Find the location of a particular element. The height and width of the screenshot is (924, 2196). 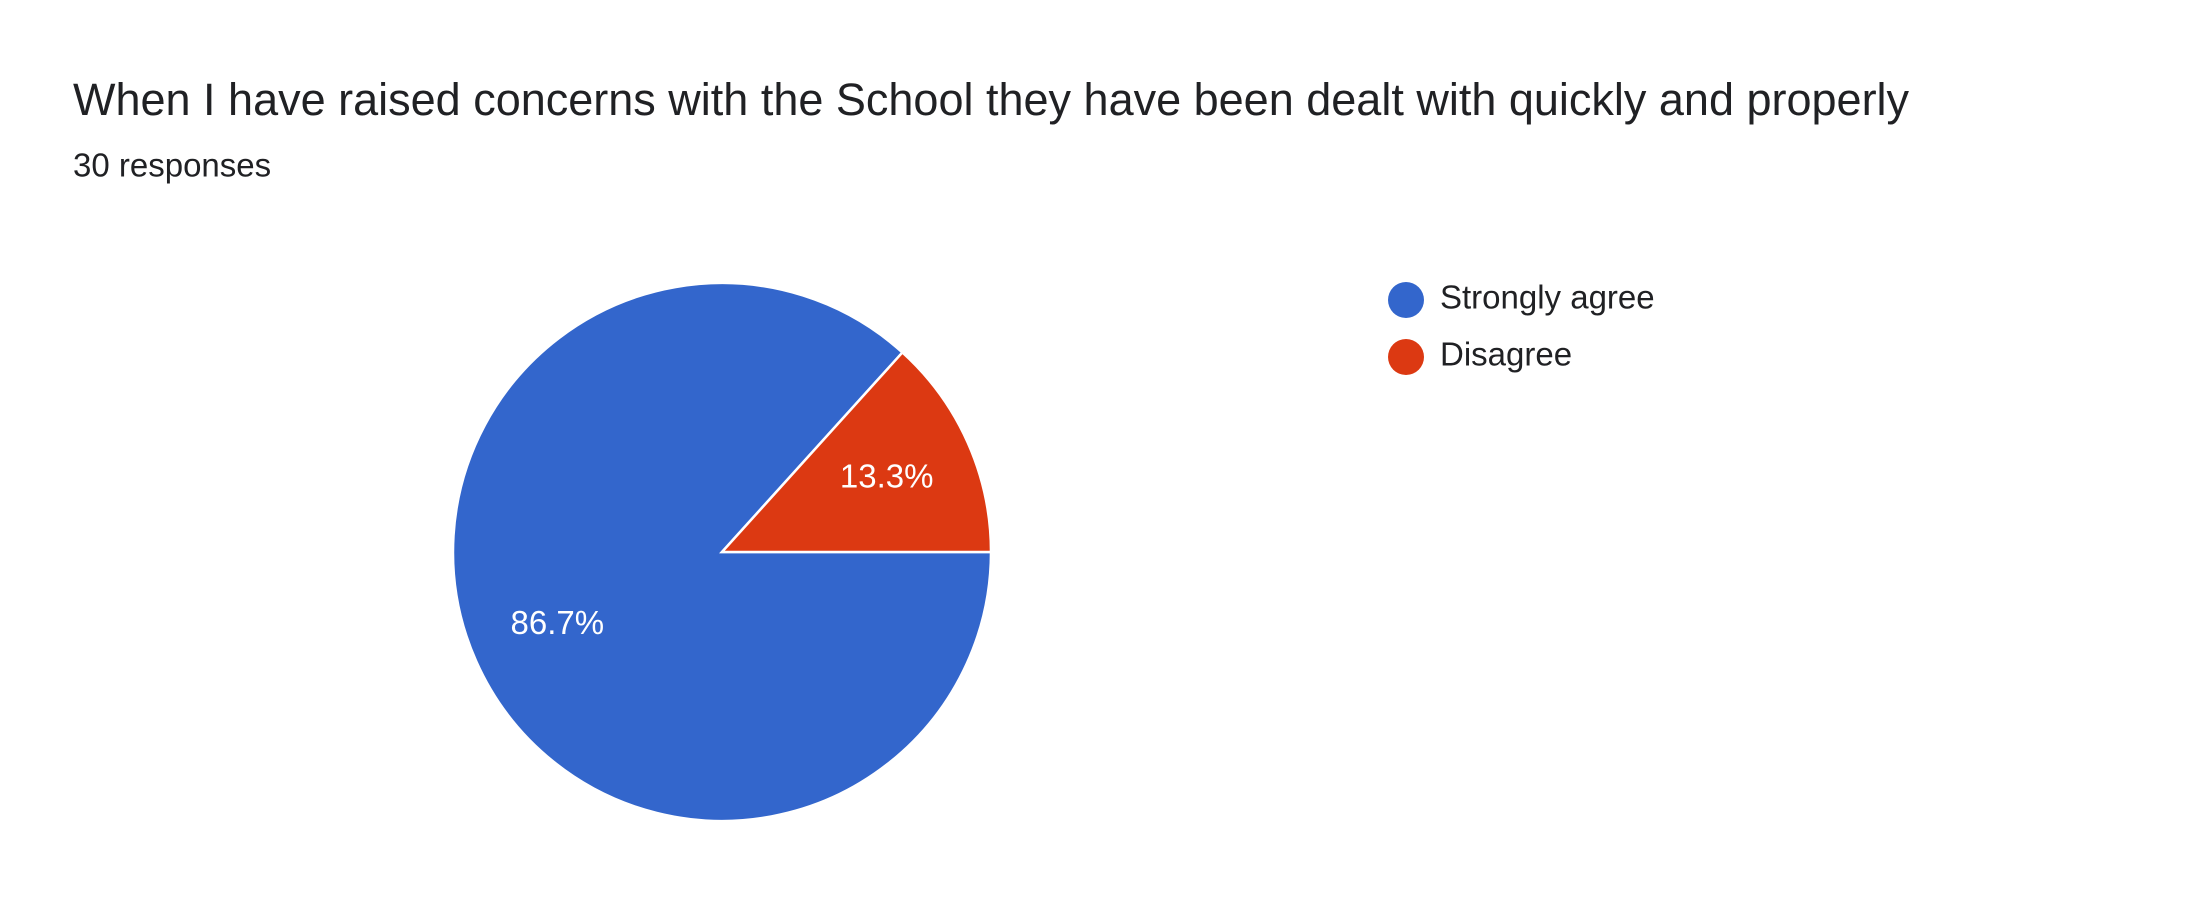

legend-label: Strongly agree is located at coordinates (1547, 297).